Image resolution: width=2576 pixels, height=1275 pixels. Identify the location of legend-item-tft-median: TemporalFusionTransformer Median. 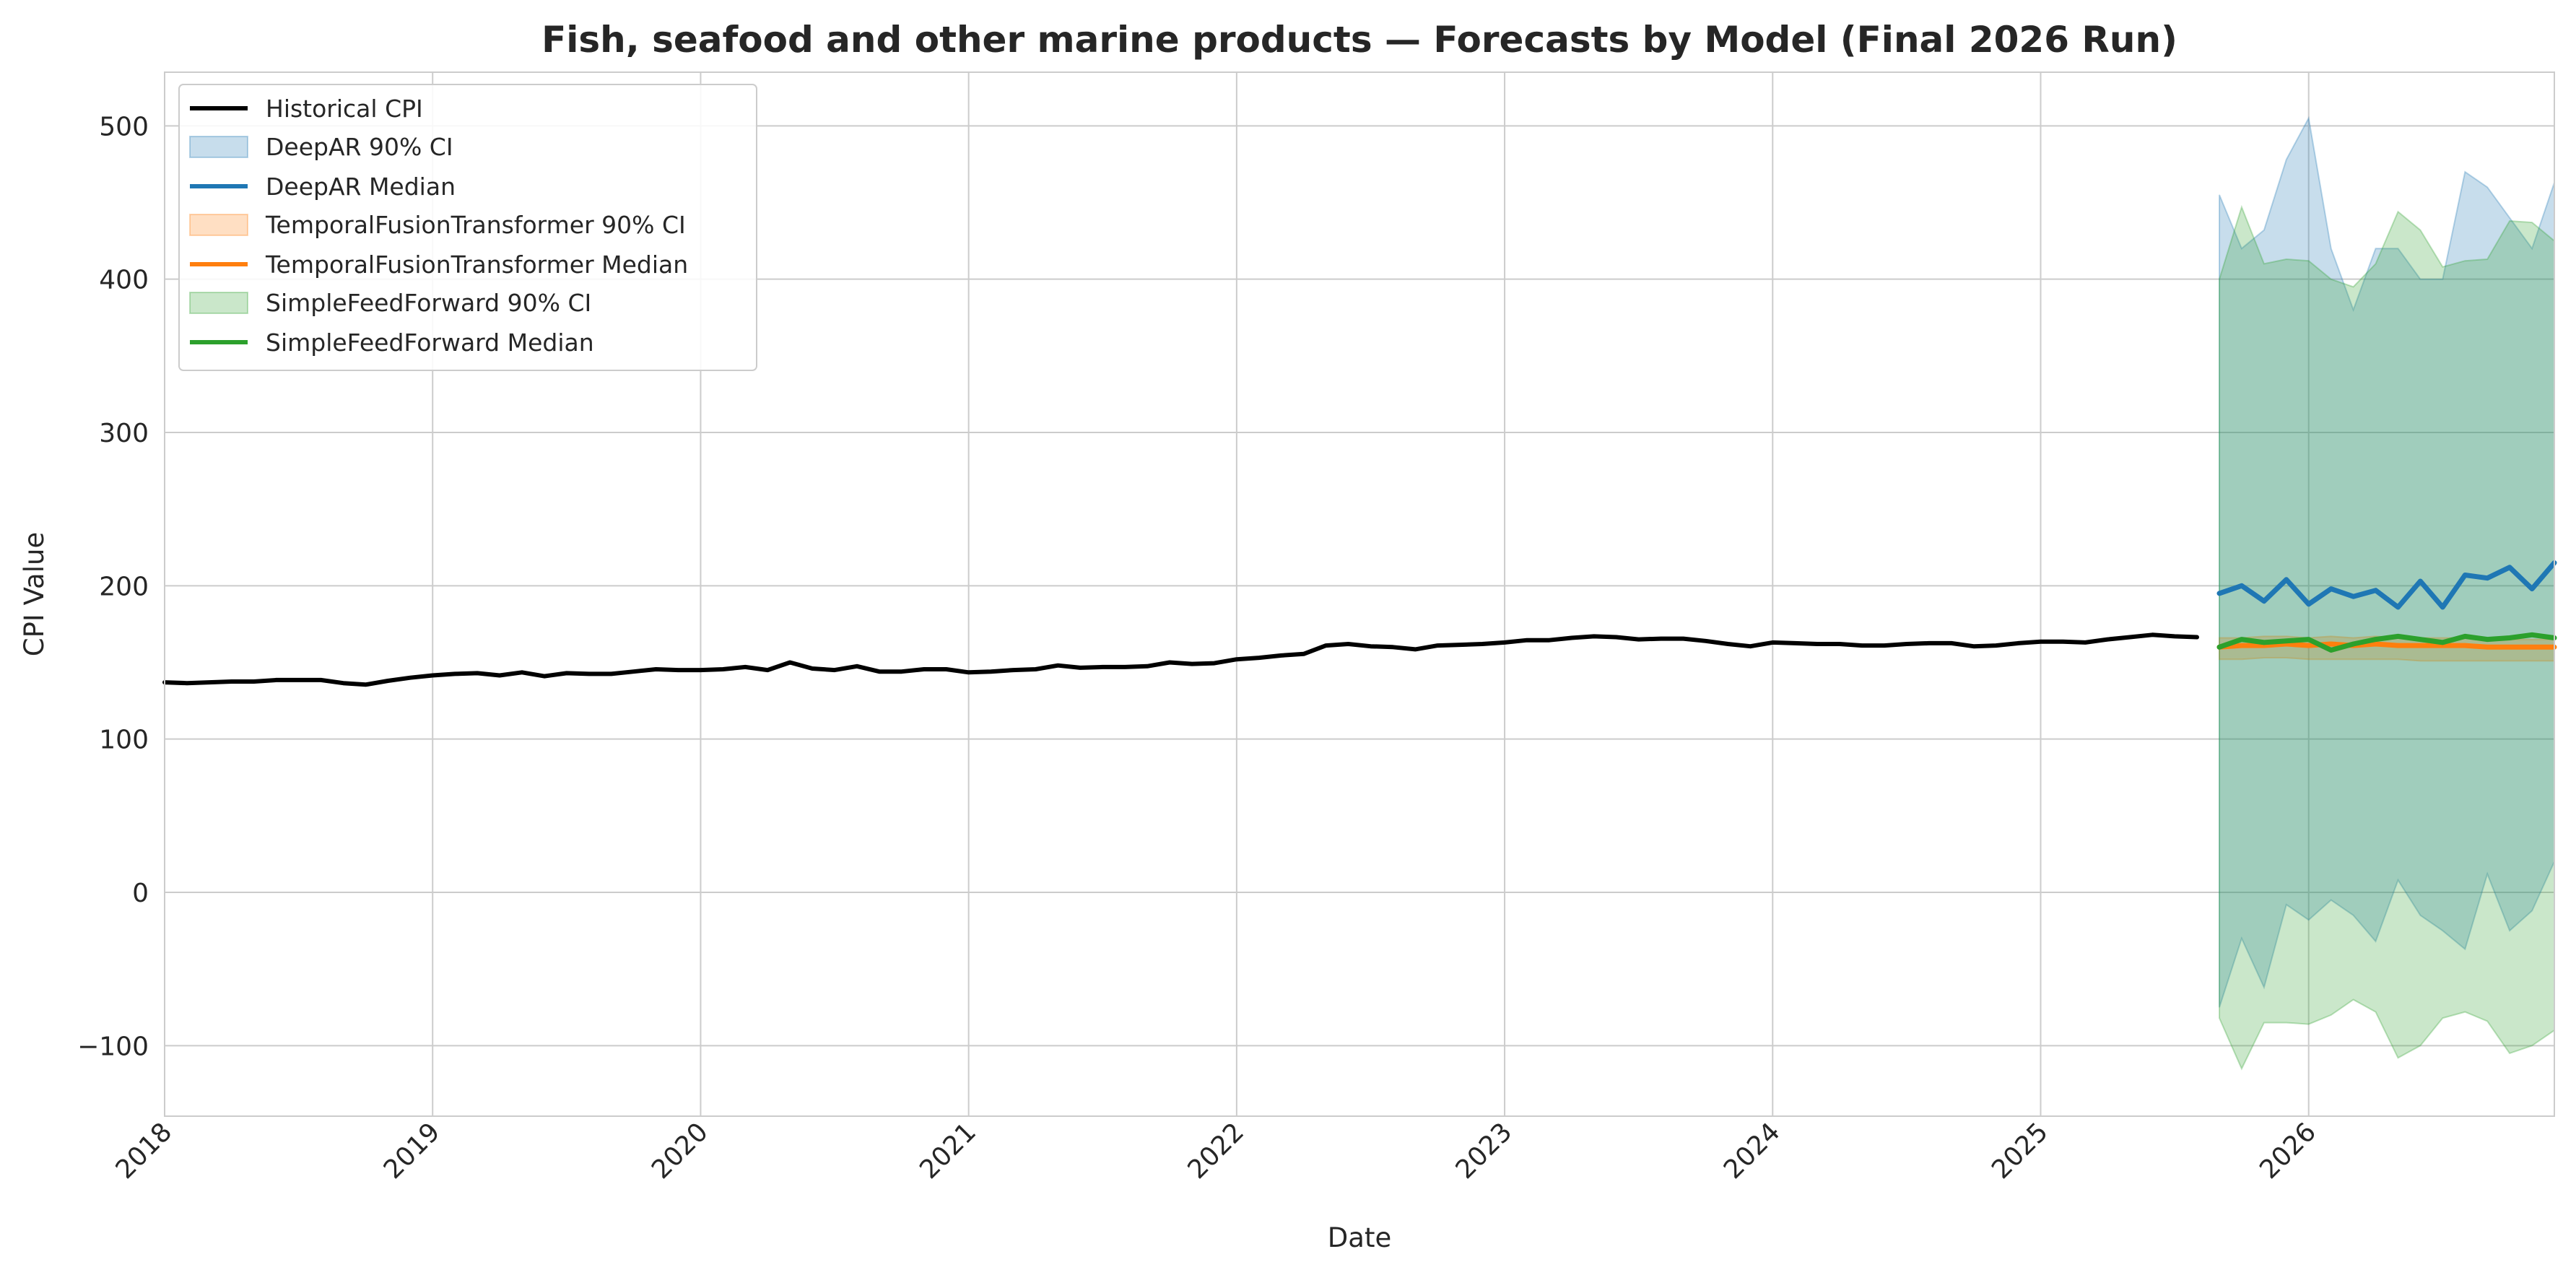
(439, 265).